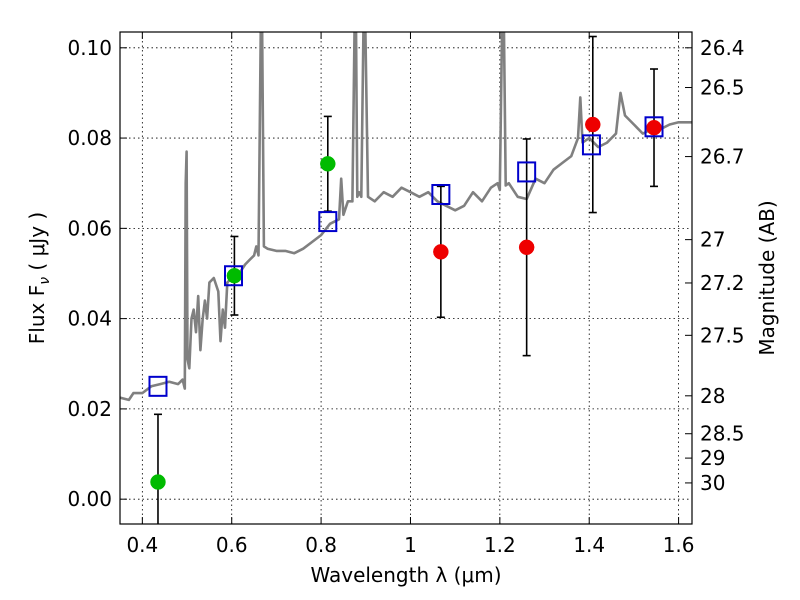 This screenshot has height=600, width=800. I want to click on x-tick-label: 1.6, so click(679, 545).